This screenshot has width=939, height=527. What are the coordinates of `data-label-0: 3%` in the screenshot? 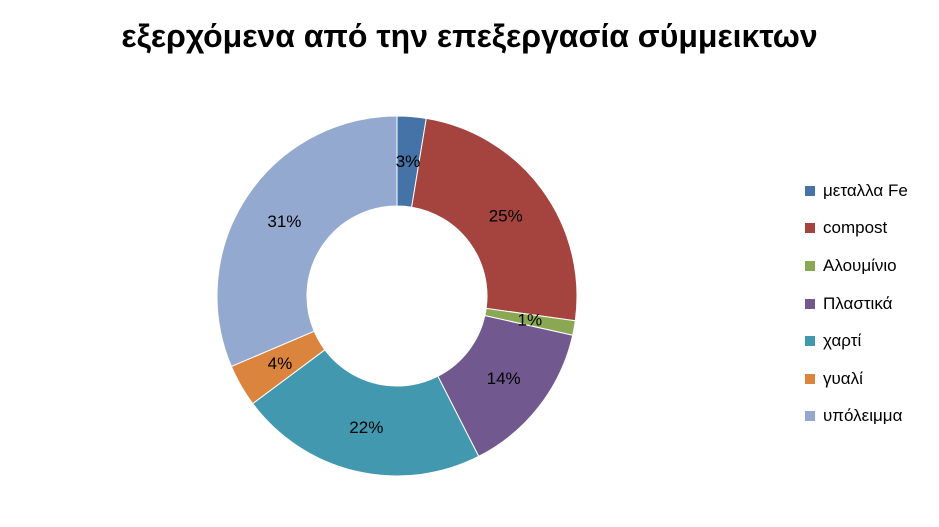 It's located at (408, 161).